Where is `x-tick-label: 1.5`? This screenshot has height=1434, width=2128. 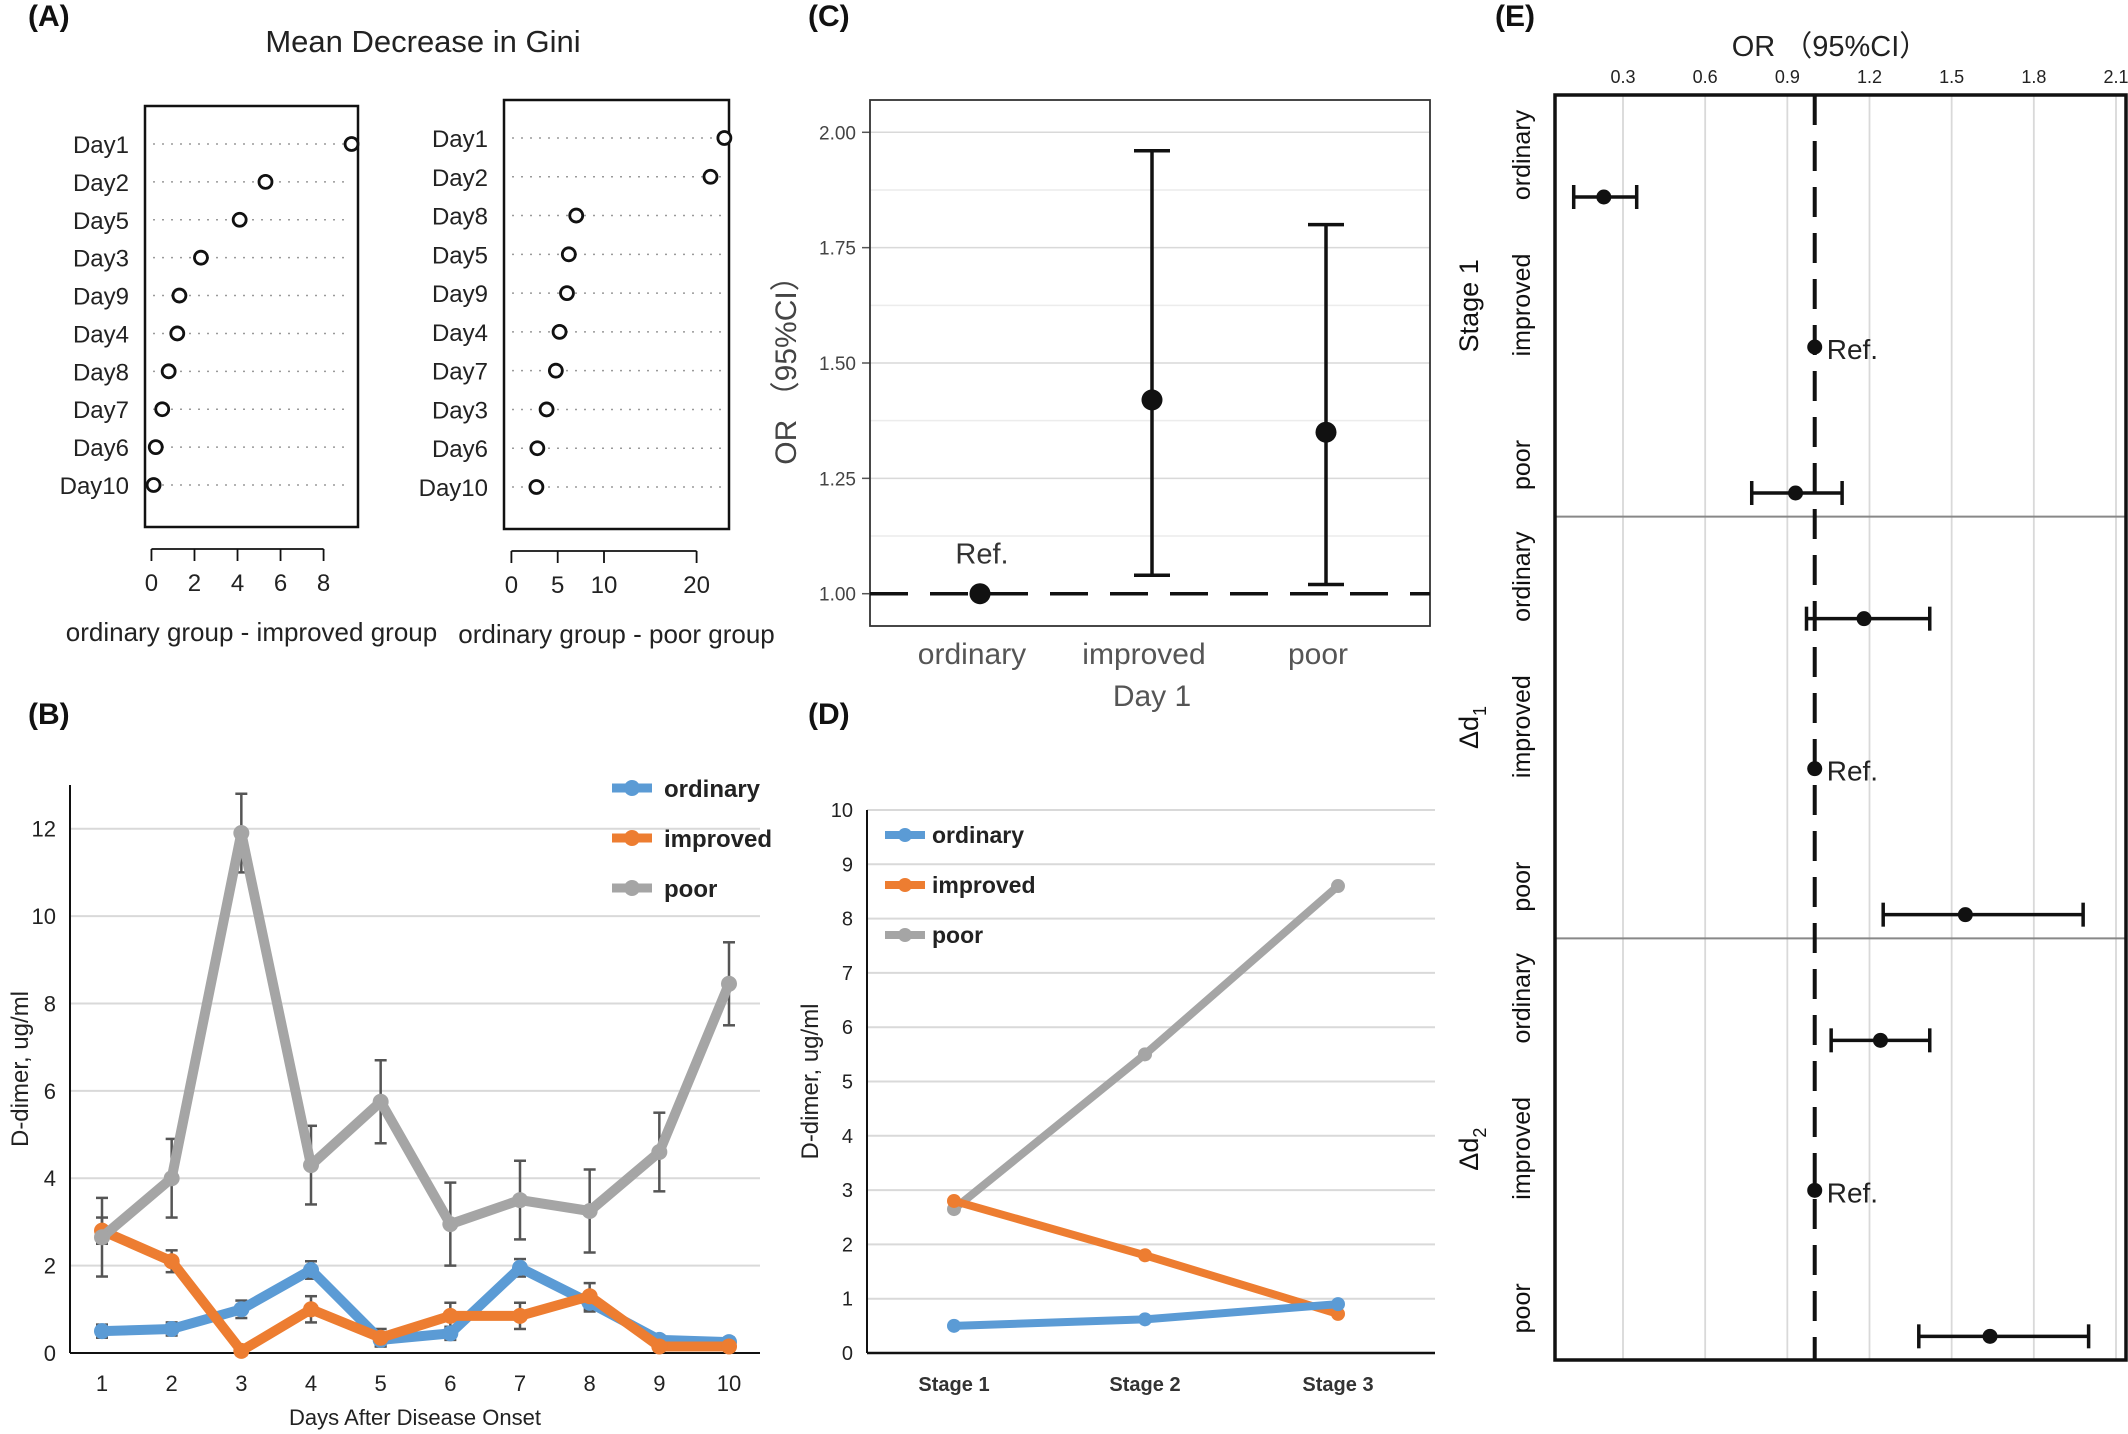 x-tick-label: 1.5 is located at coordinates (1951, 77).